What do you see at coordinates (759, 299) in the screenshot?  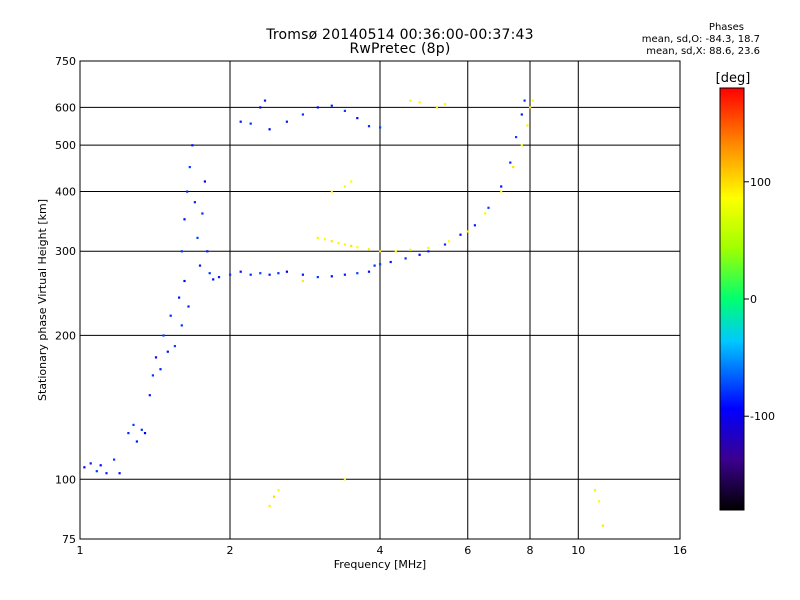 I see `colorbar-ticks: 100 0 -100` at bounding box center [759, 299].